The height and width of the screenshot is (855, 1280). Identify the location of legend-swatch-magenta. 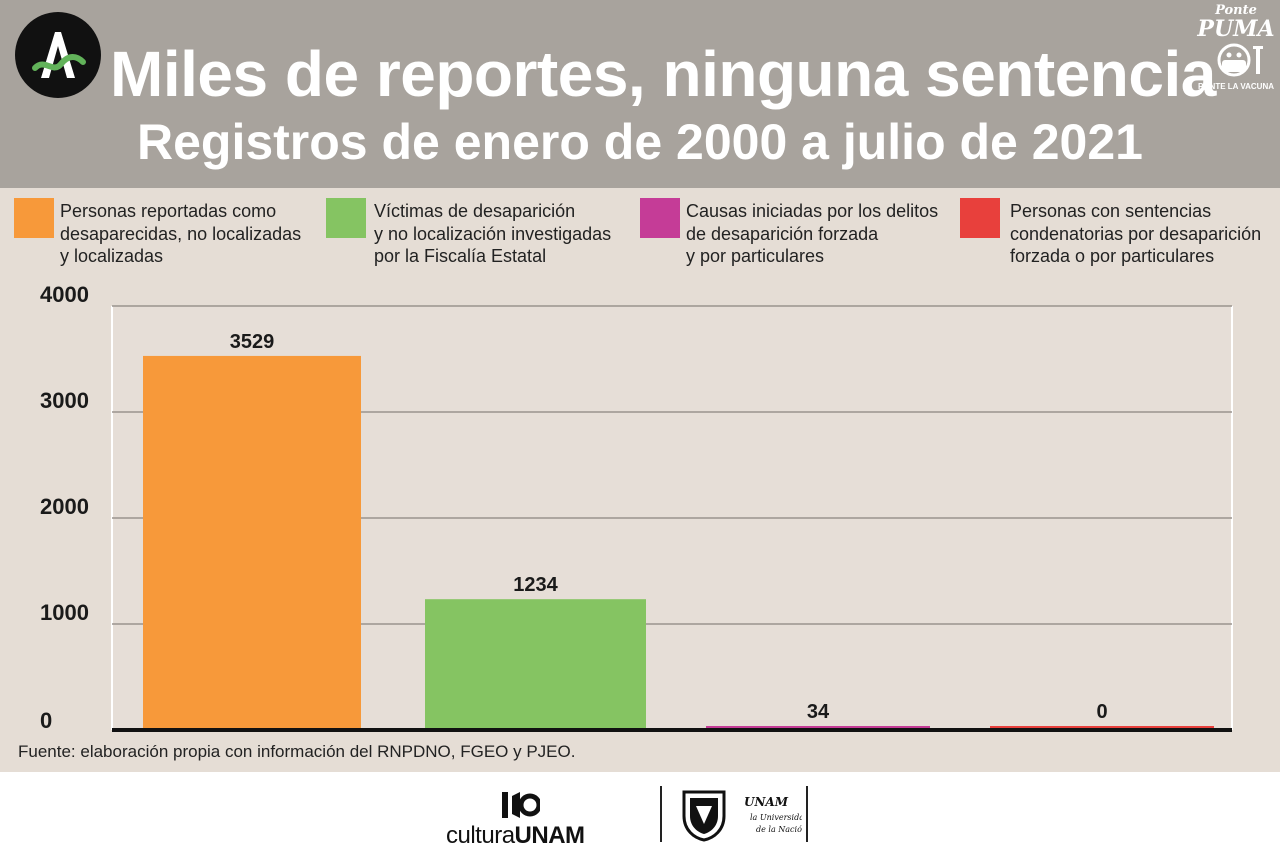
(660, 218).